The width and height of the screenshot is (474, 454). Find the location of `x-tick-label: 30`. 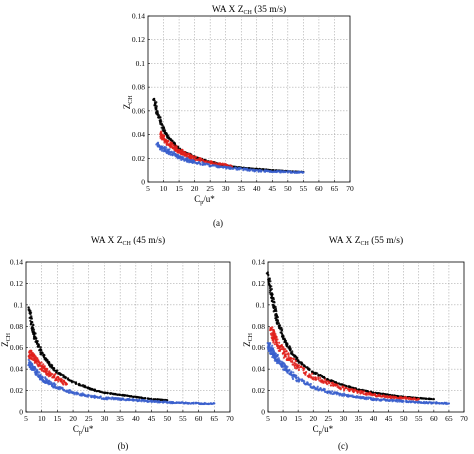

x-tick-label: 30 is located at coordinates (344, 418).